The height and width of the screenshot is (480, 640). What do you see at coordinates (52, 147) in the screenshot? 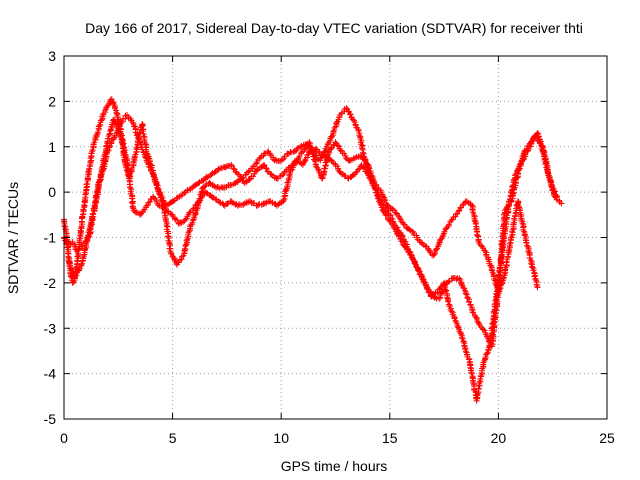
I see `y-tick-label: 1` at bounding box center [52, 147].